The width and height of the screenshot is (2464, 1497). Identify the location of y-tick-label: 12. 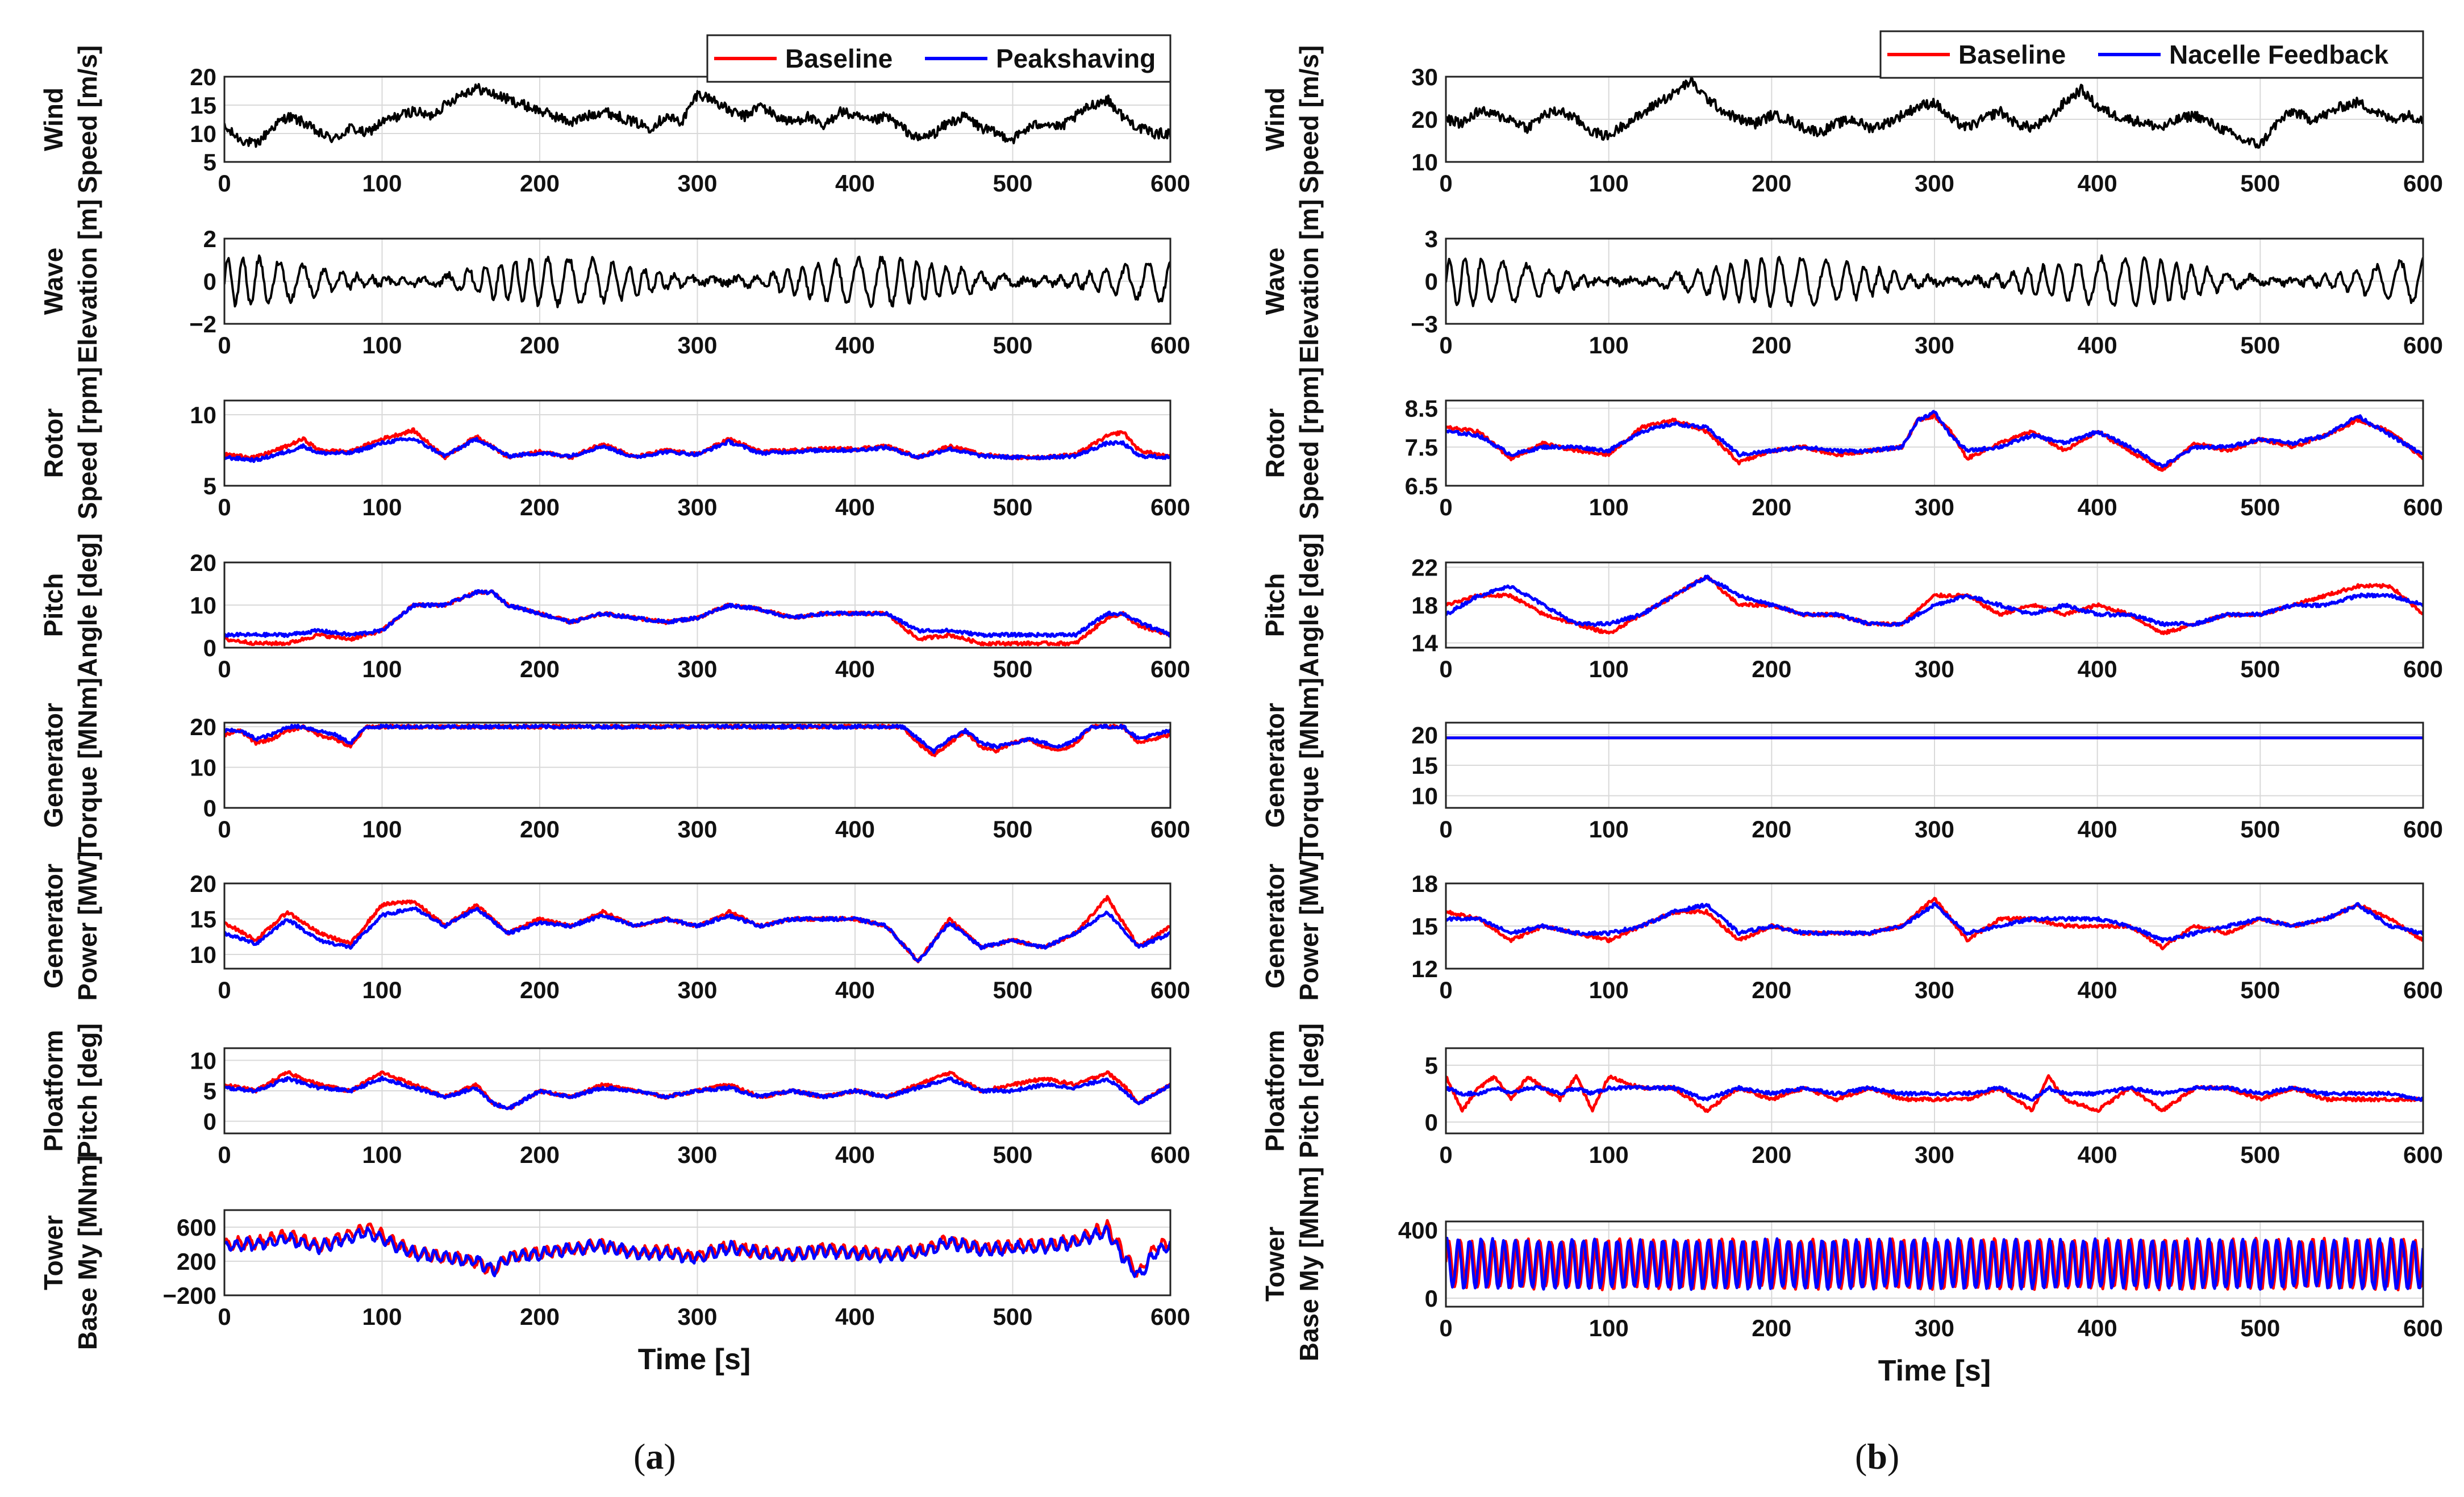
(1424, 969).